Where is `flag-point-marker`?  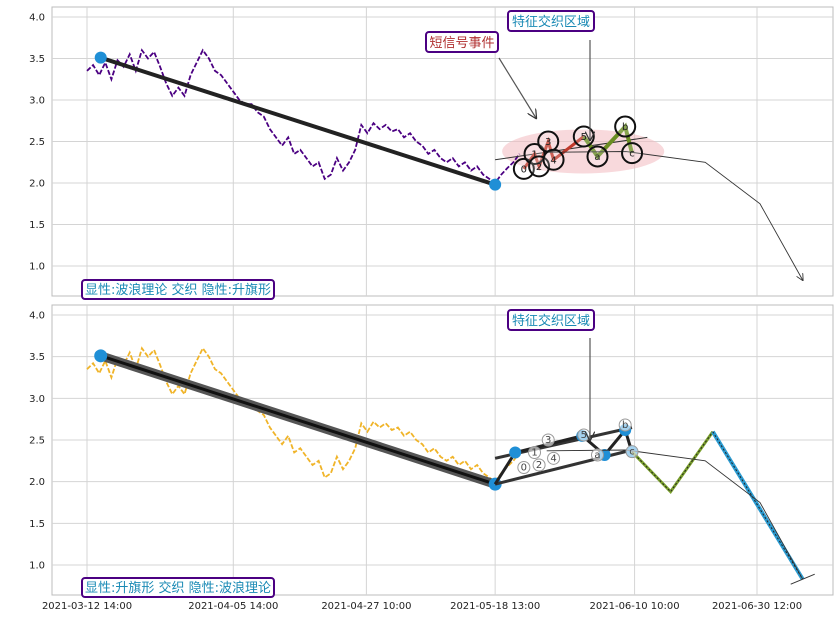
flag-point-marker is located at coordinates (515, 452).